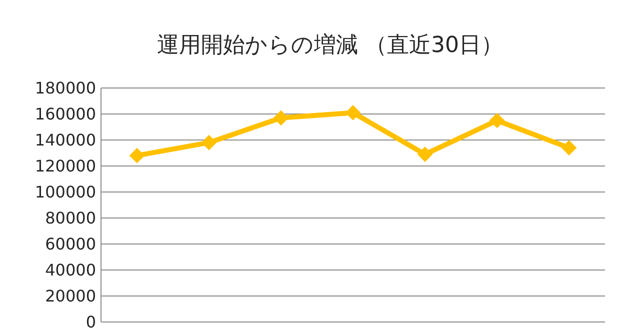  What do you see at coordinates (70, 270) in the screenshot?
I see `y-tick-label: 40000` at bounding box center [70, 270].